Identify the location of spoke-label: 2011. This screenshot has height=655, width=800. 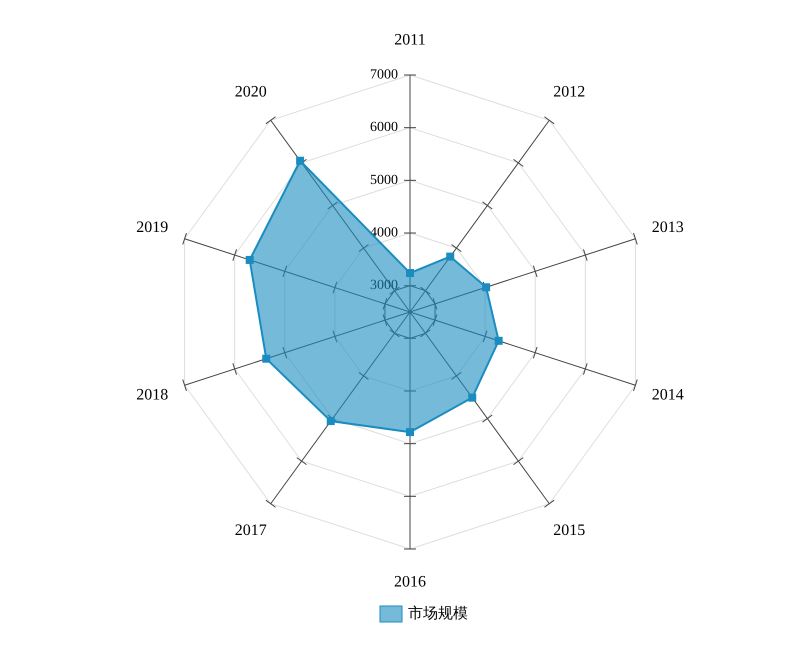
(410, 40).